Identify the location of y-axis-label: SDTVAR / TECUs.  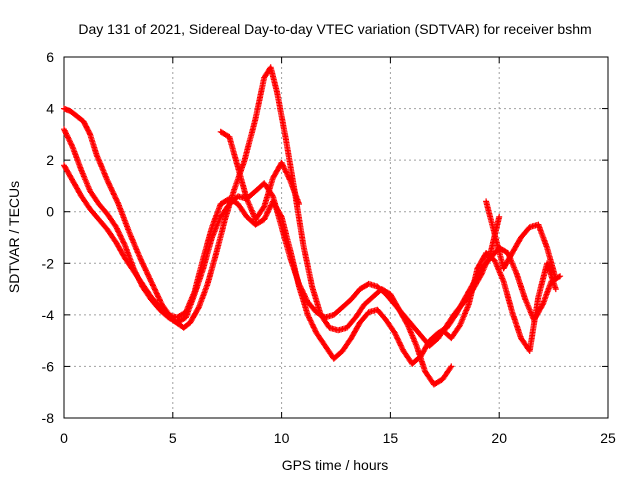
(14, 237).